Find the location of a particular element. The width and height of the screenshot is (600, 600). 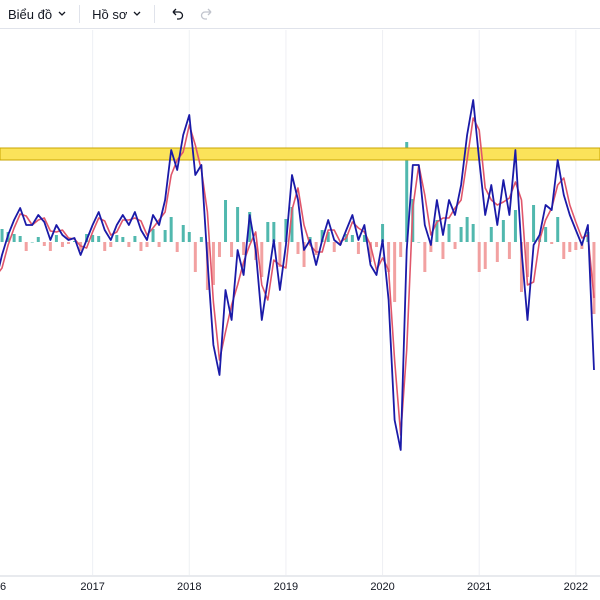

undo-button is located at coordinates (177, 14).